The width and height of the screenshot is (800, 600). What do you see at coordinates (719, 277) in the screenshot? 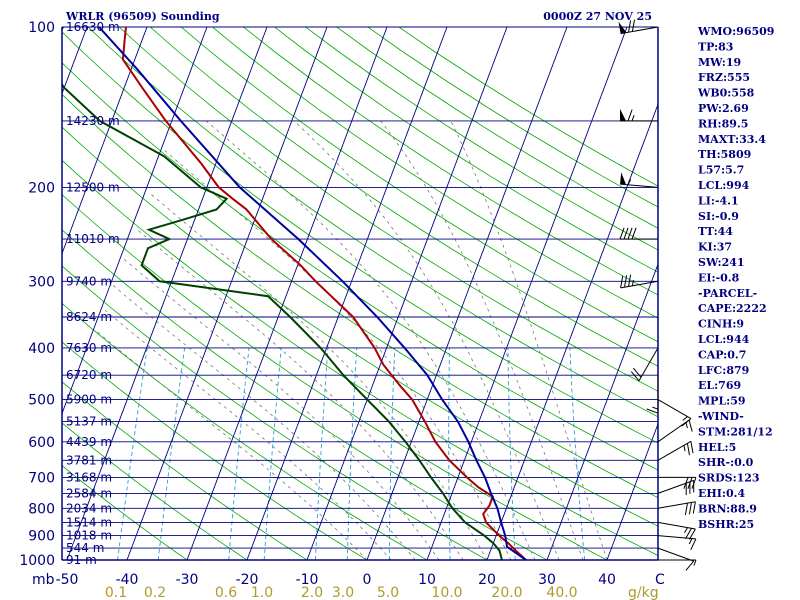
I see `index-entry: EI:-0.8` at bounding box center [719, 277].